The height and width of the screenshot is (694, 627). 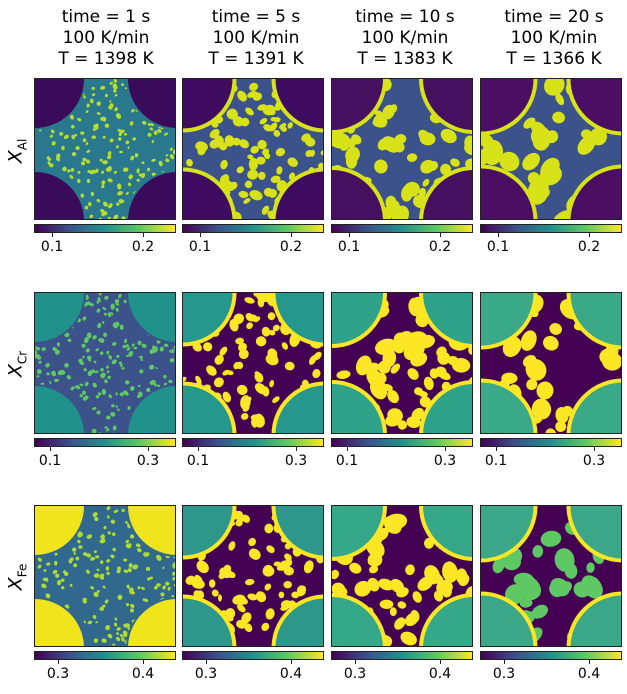 What do you see at coordinates (496, 461) in the screenshot?
I see `colorbar-tick-label: 0.1` at bounding box center [496, 461].